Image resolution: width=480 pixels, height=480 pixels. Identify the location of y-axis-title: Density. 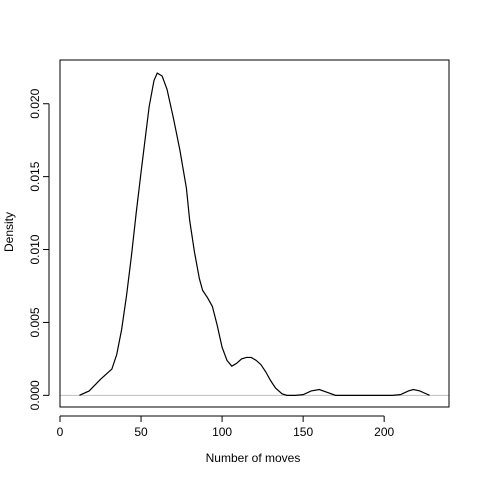
(9, 232).